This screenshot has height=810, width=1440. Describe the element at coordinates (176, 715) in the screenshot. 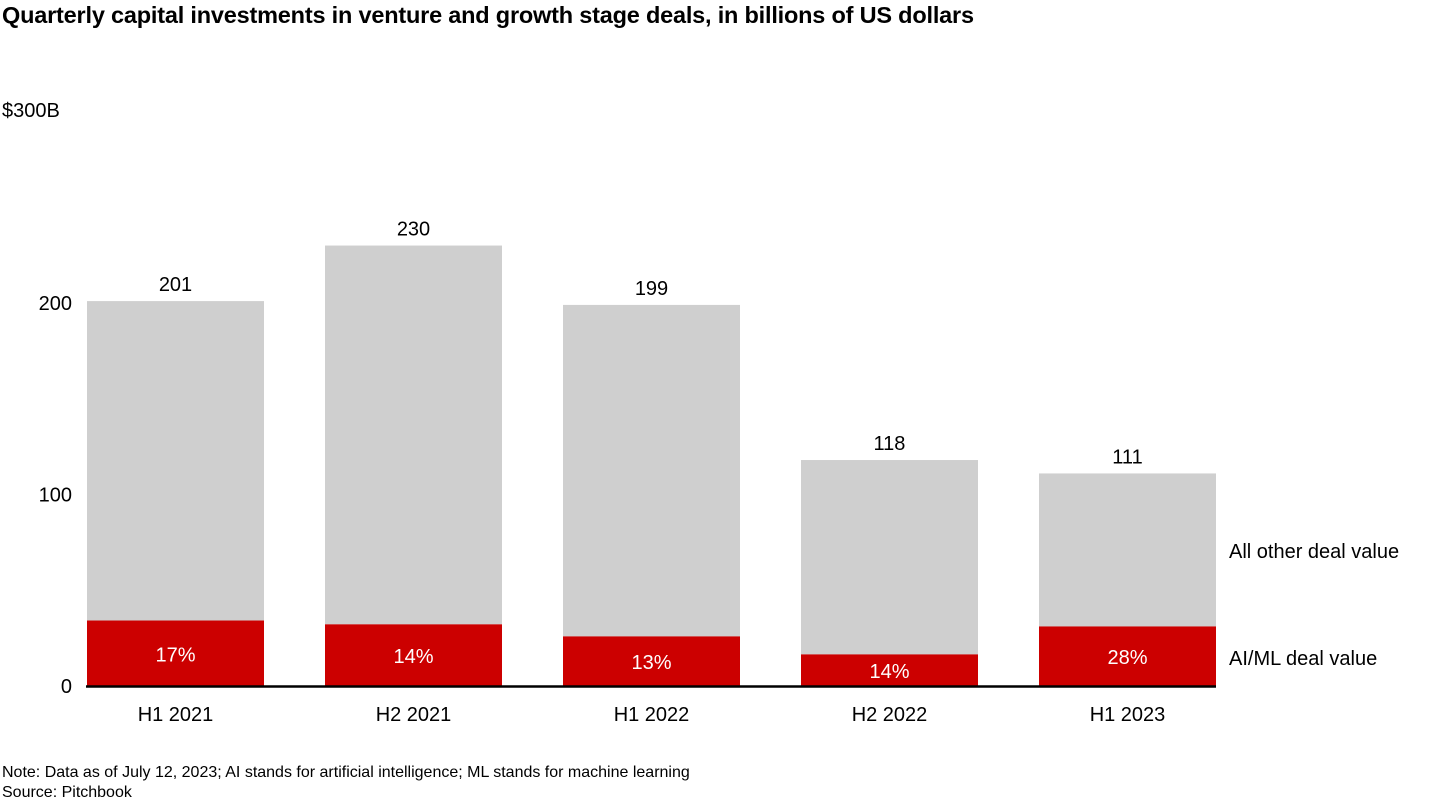

I see `x-tick-label: H1 2021` at that location.